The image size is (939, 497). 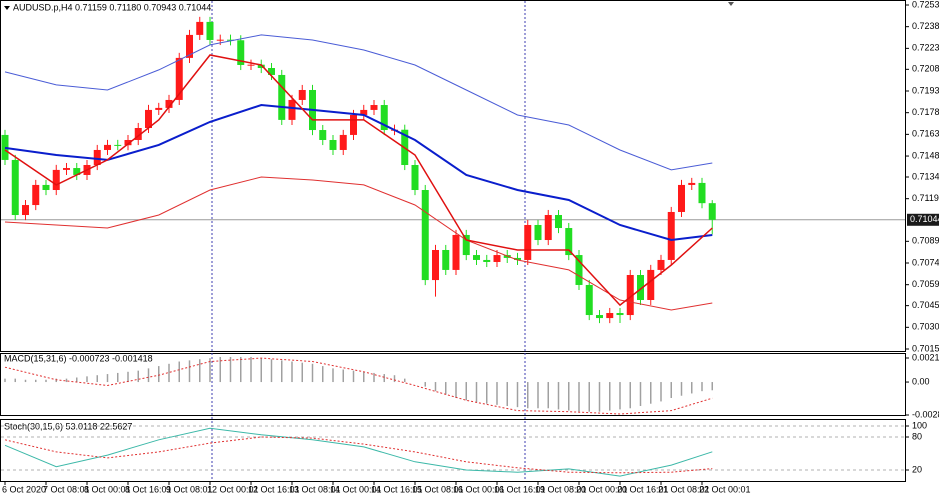 I want to click on stoch-panel-frame, so click(x=453, y=450).